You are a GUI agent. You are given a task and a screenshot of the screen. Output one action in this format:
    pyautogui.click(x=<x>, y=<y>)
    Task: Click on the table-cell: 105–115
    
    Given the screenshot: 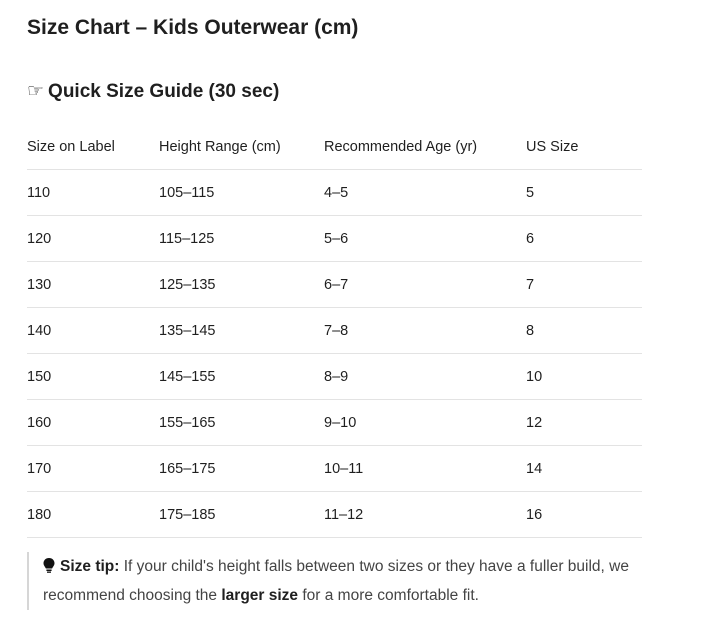 What is the action you would take?
    pyautogui.click(x=241, y=192)
    